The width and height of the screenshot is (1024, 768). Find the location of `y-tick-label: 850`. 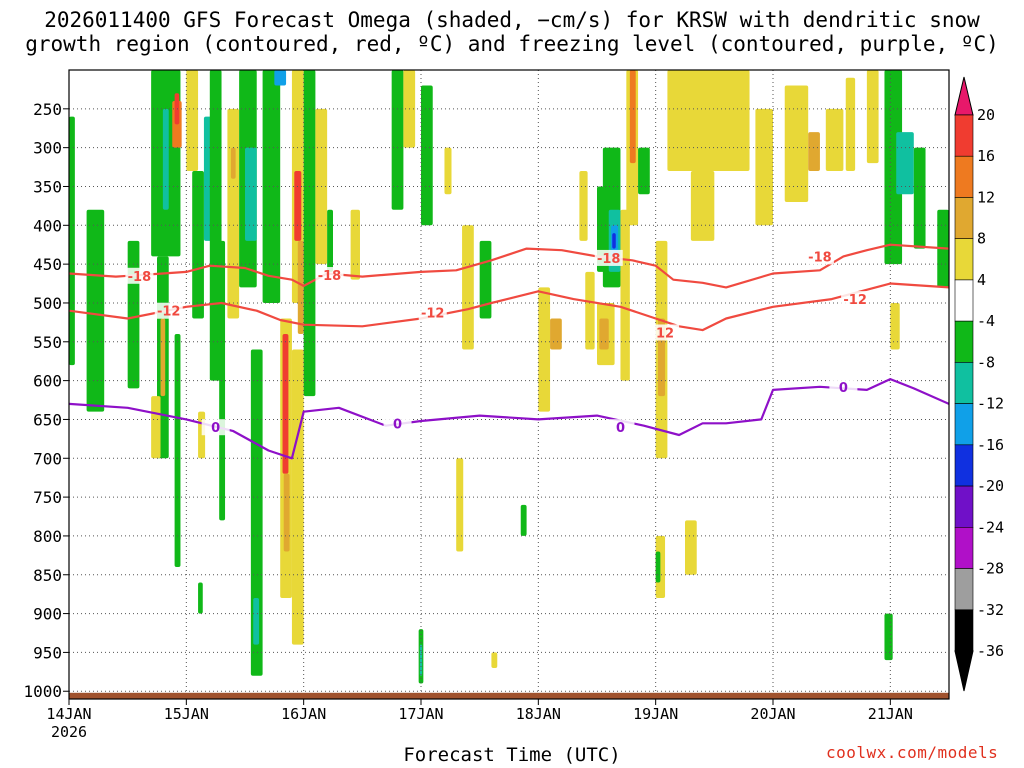

y-tick-label: 850 is located at coordinates (47, 575).